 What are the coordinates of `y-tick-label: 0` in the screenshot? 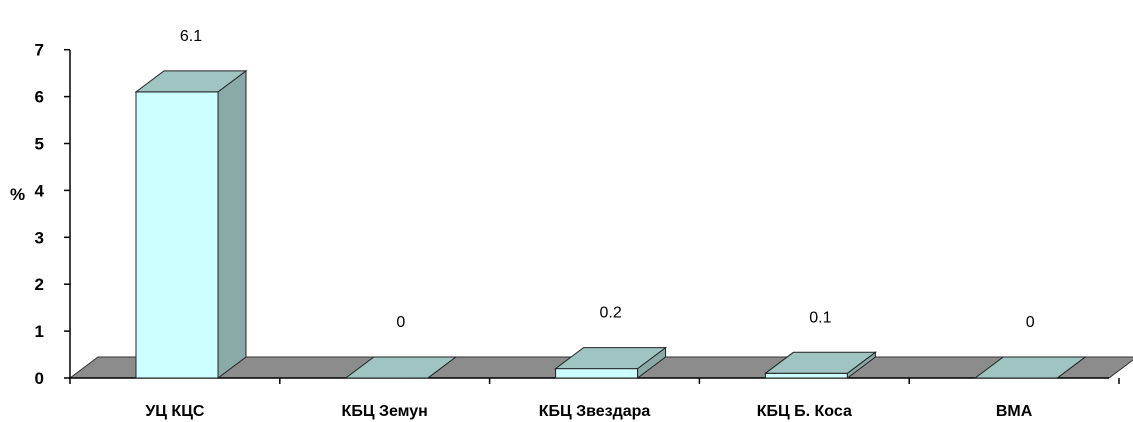 It's located at (39, 378).